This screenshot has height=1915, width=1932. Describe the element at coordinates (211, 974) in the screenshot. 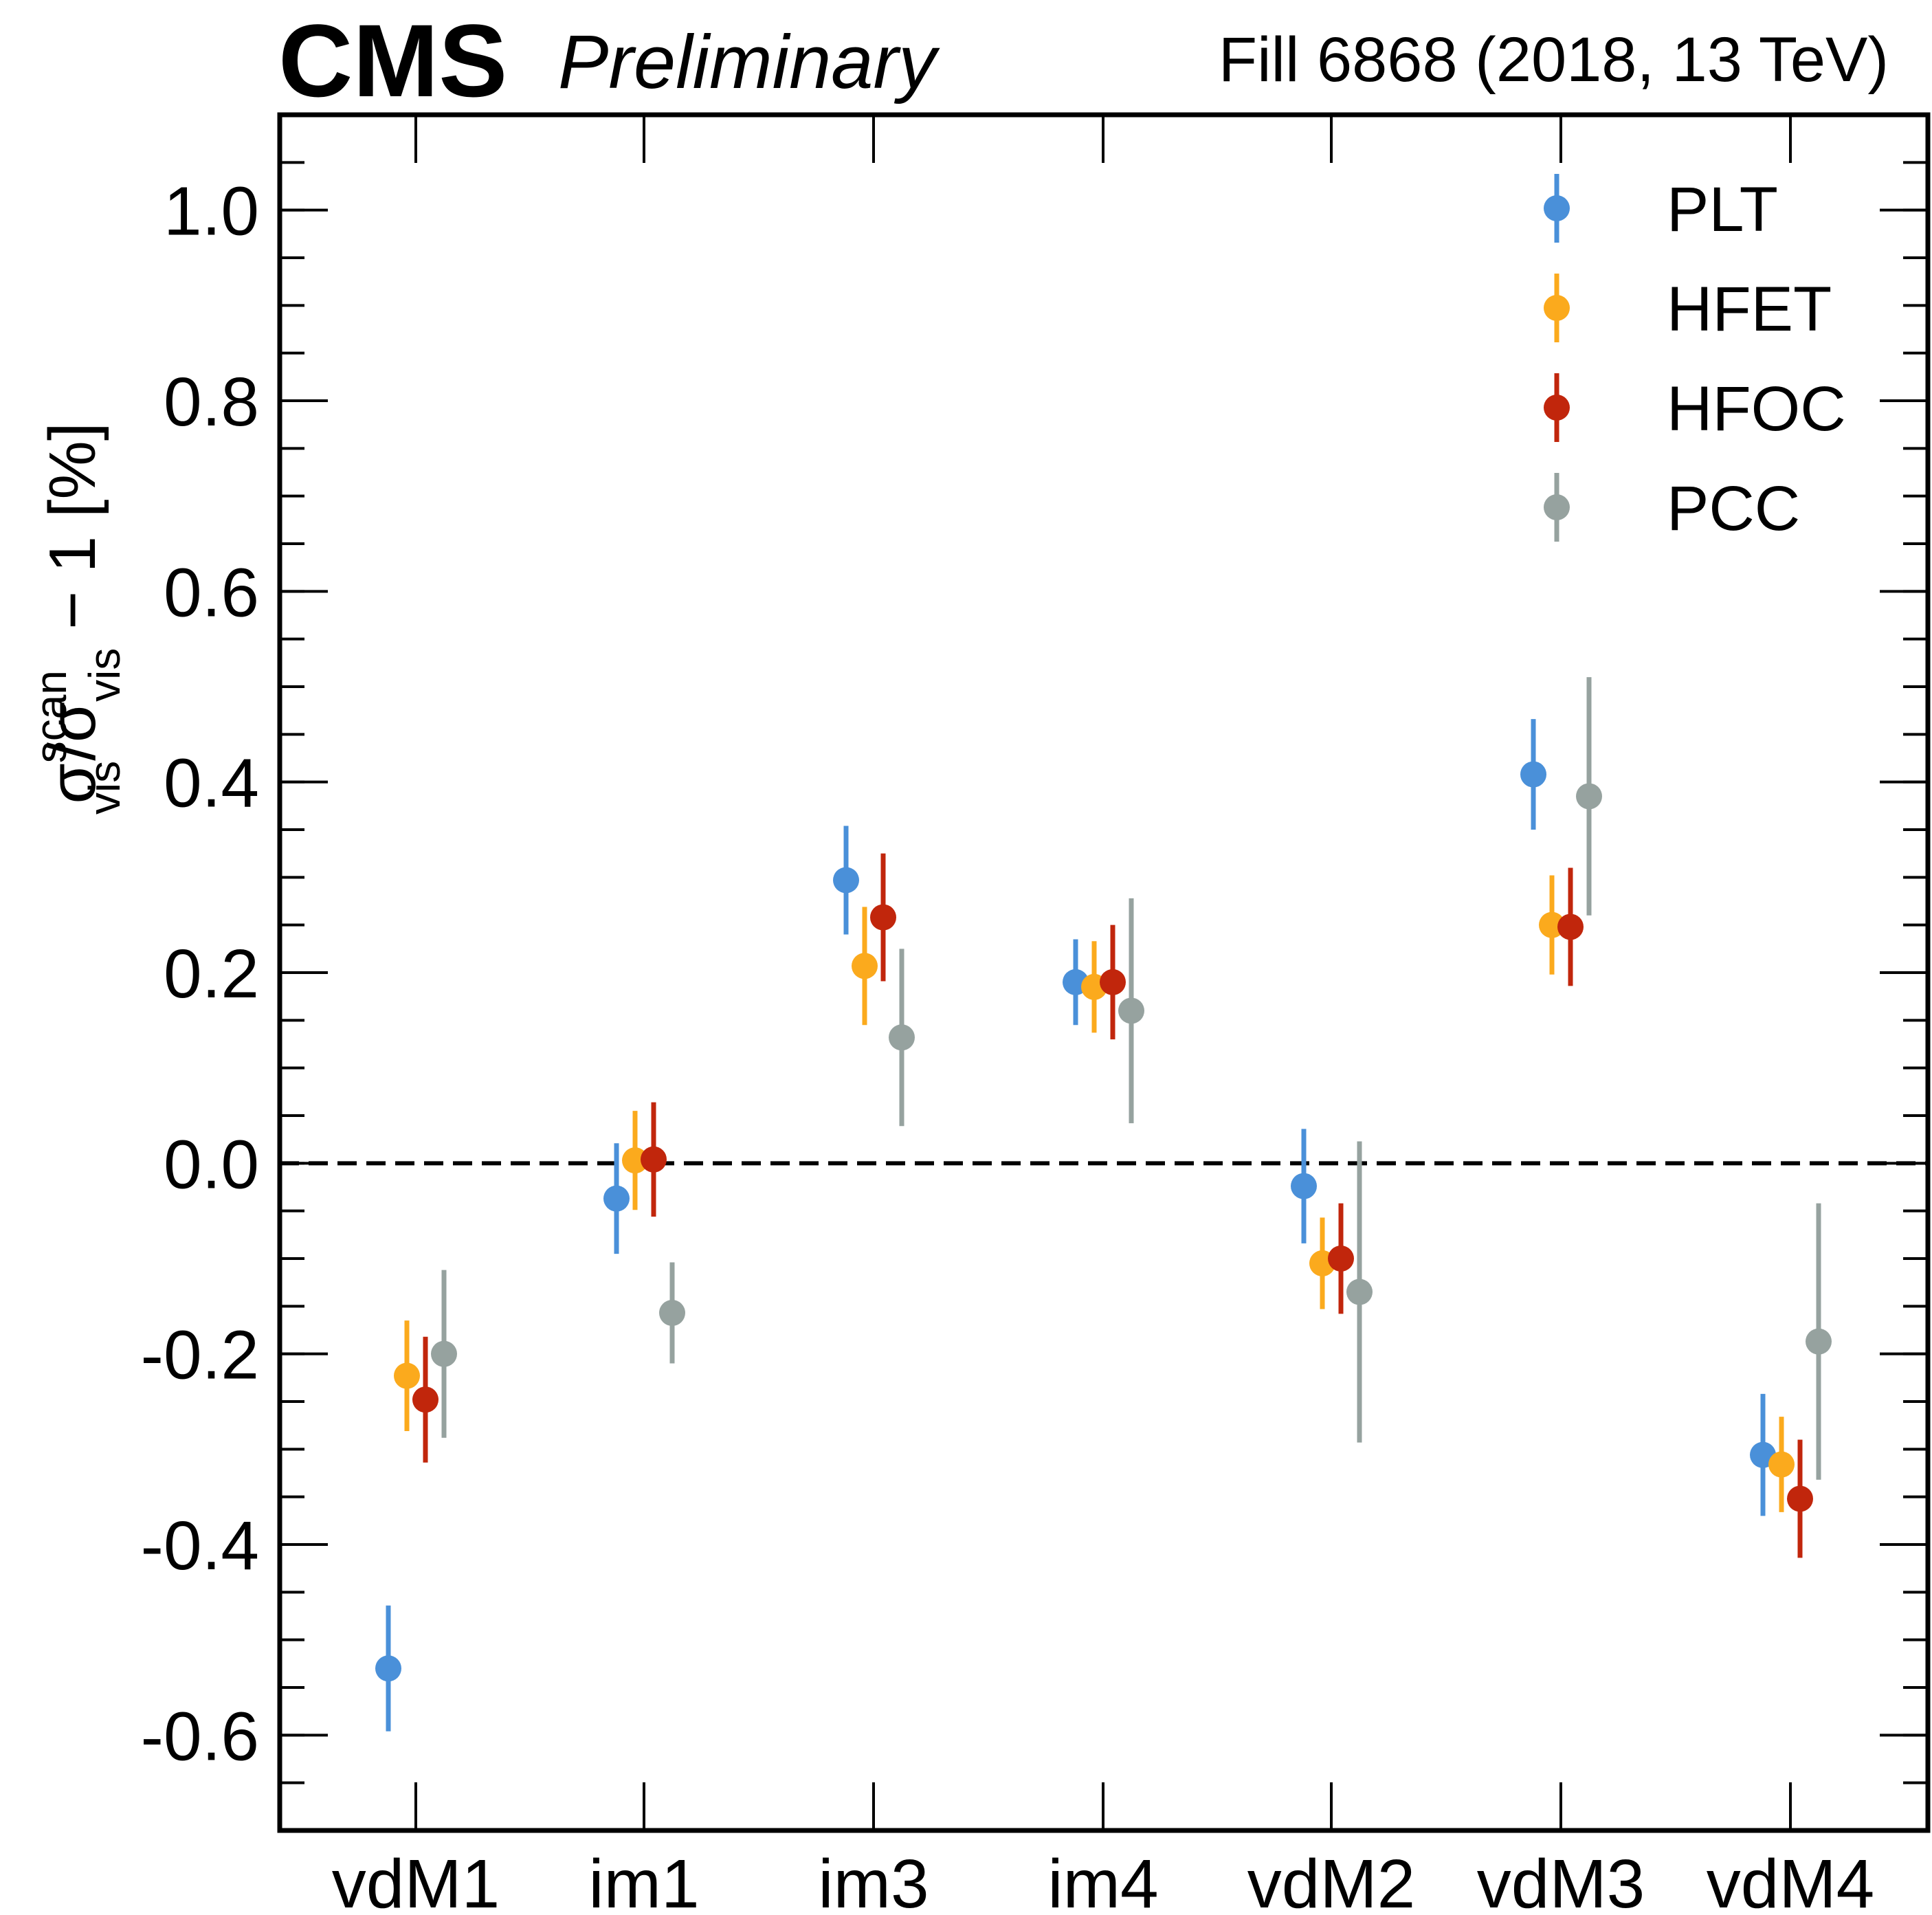

I see `y-tick-label: 0.2` at that location.